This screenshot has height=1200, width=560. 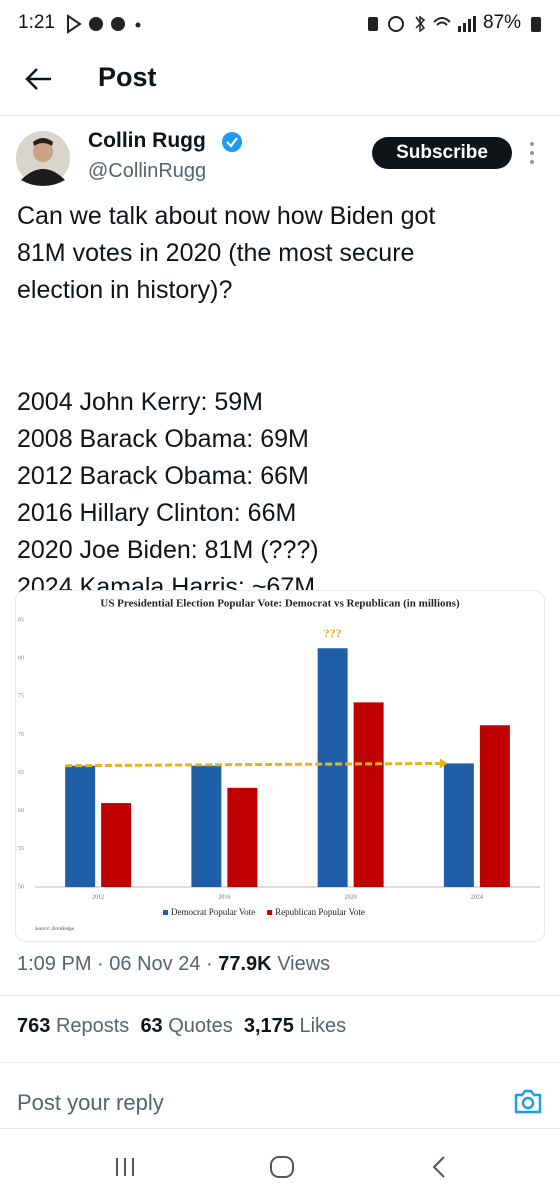 What do you see at coordinates (21, 849) in the screenshot?
I see `y-tick-label: 55` at bounding box center [21, 849].